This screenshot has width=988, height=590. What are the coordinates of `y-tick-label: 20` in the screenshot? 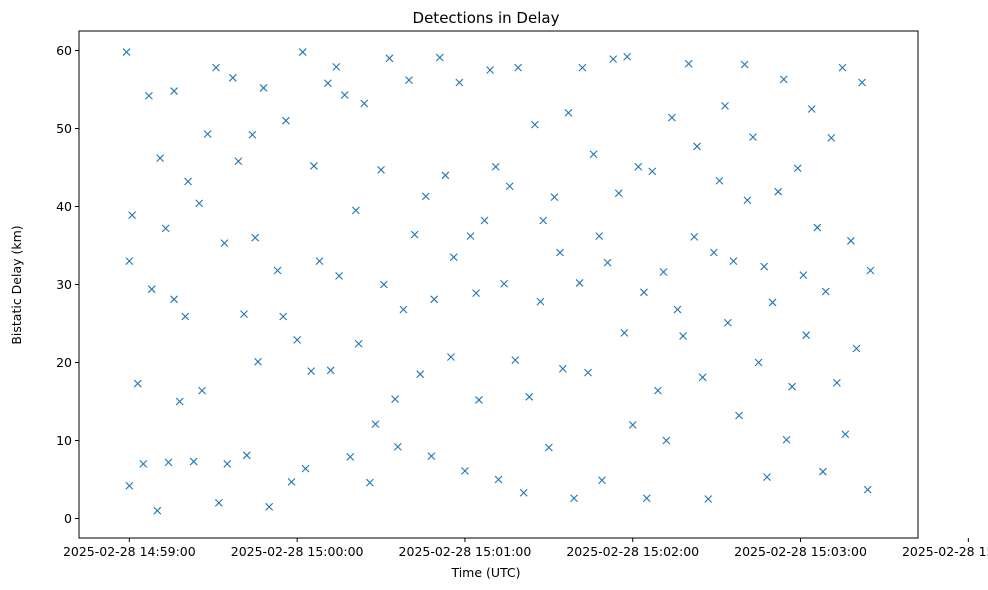 It's located at (64, 362).